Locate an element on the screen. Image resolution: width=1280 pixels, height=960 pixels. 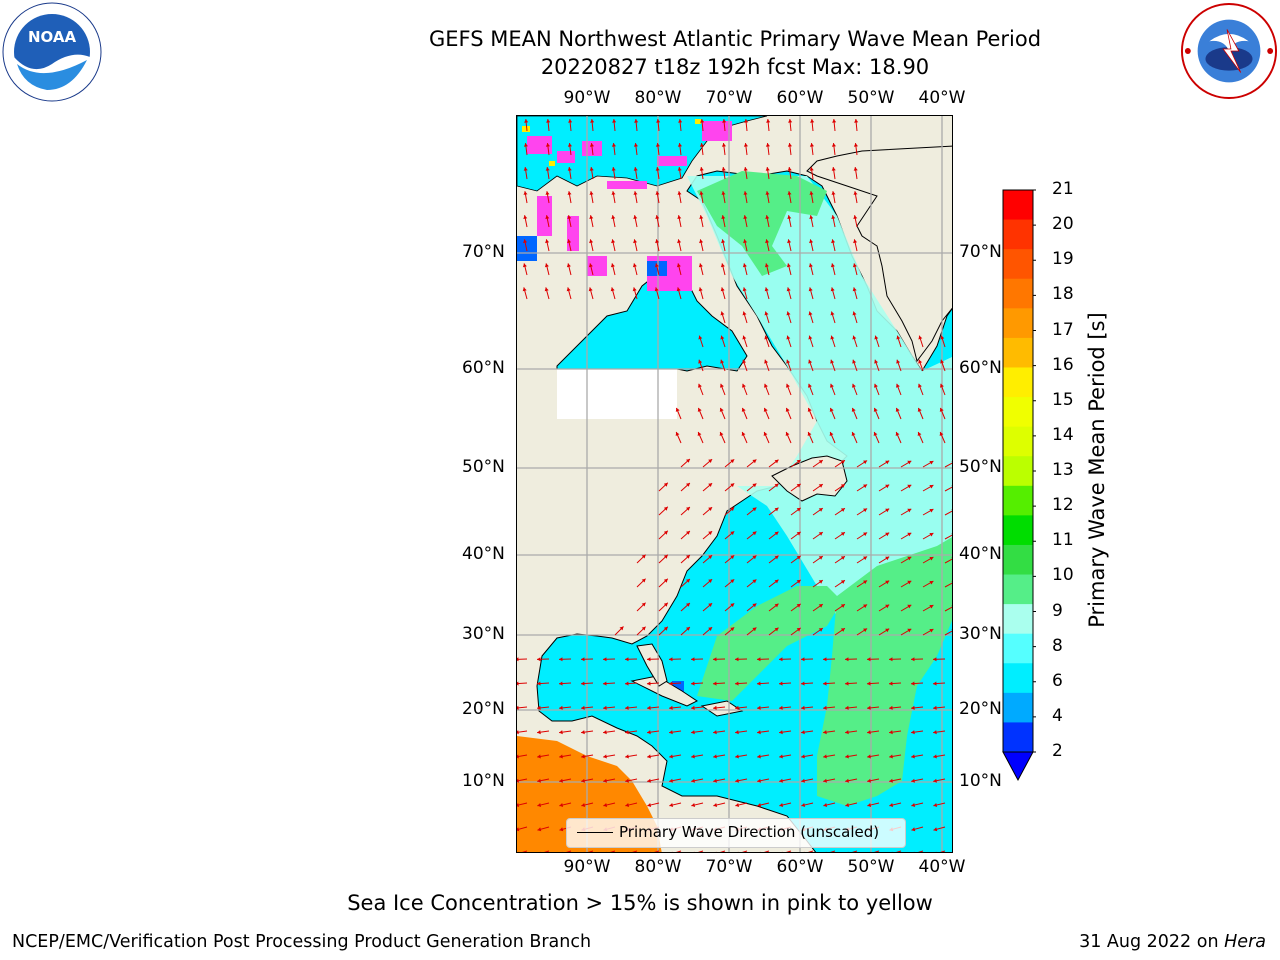
lon-label-top-40w: 40°W is located at coordinates (942, 98).